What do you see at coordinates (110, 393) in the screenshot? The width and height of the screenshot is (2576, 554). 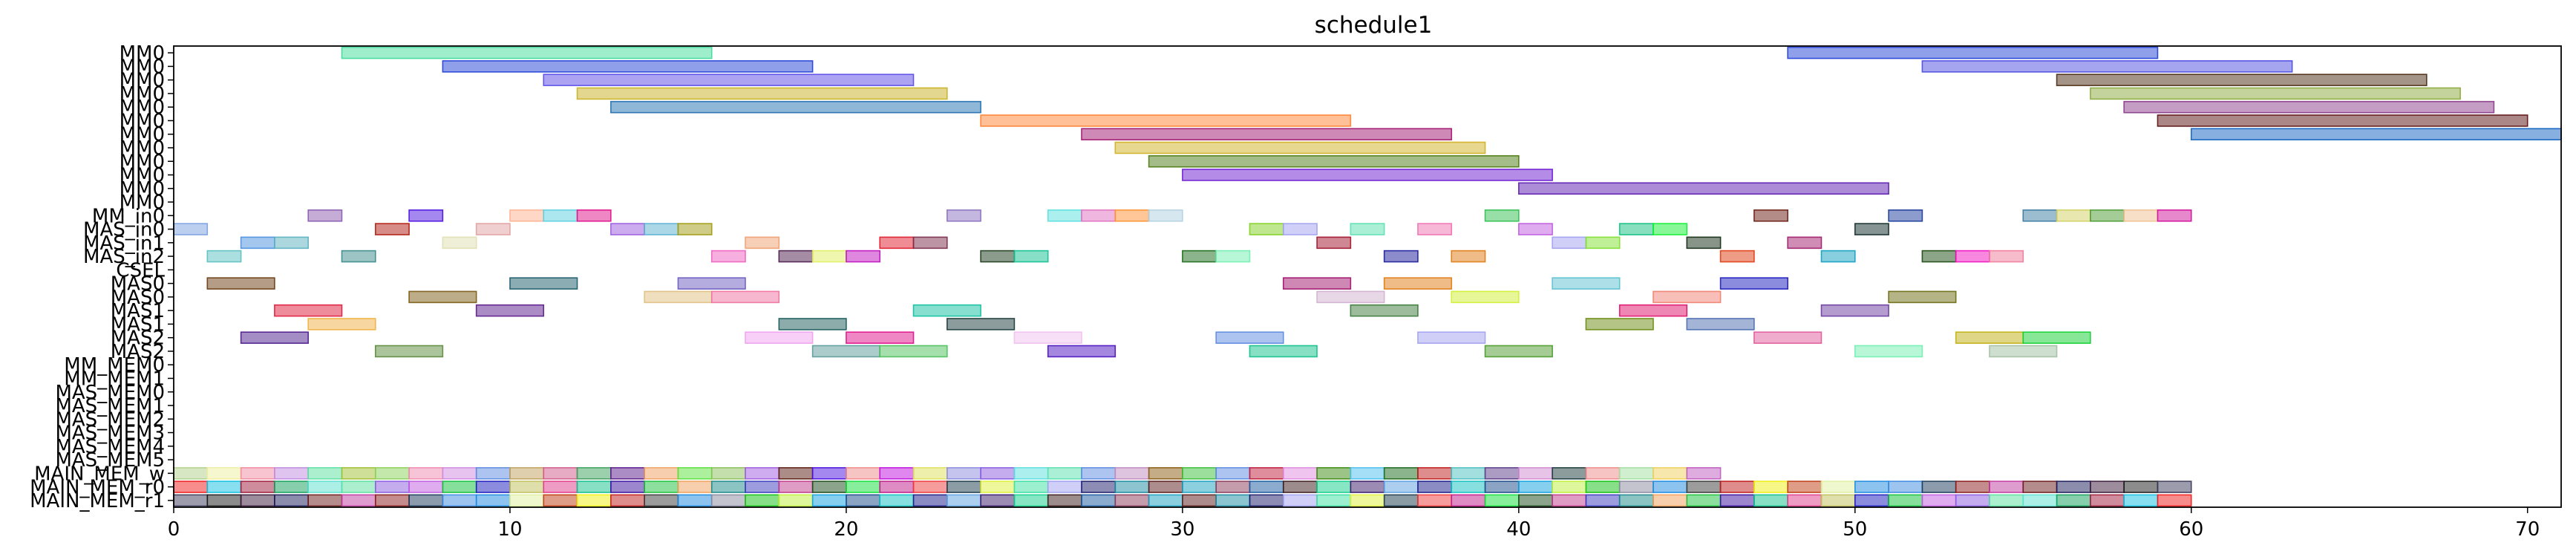 I see `y-tick-label: MAS_MEM0` at bounding box center [110, 393].